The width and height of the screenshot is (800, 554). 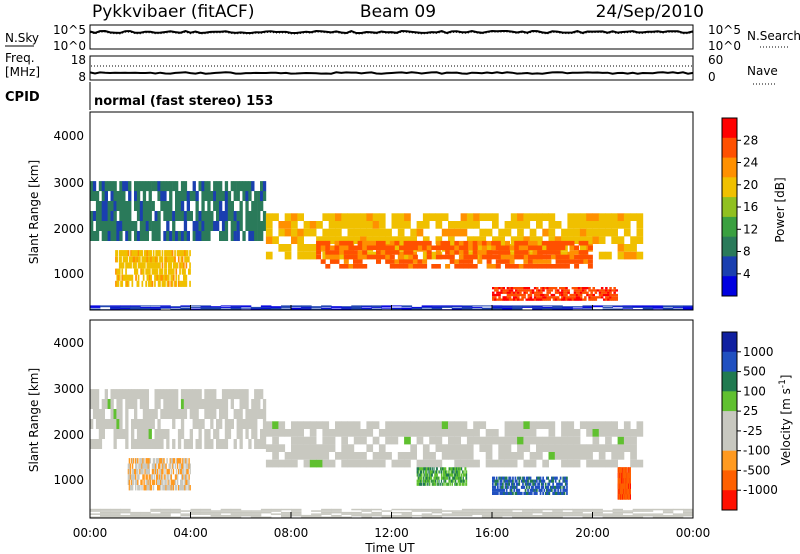 What do you see at coordinates (68, 229) in the screenshot?
I see `power-ytick-label: 2000` at bounding box center [68, 229].